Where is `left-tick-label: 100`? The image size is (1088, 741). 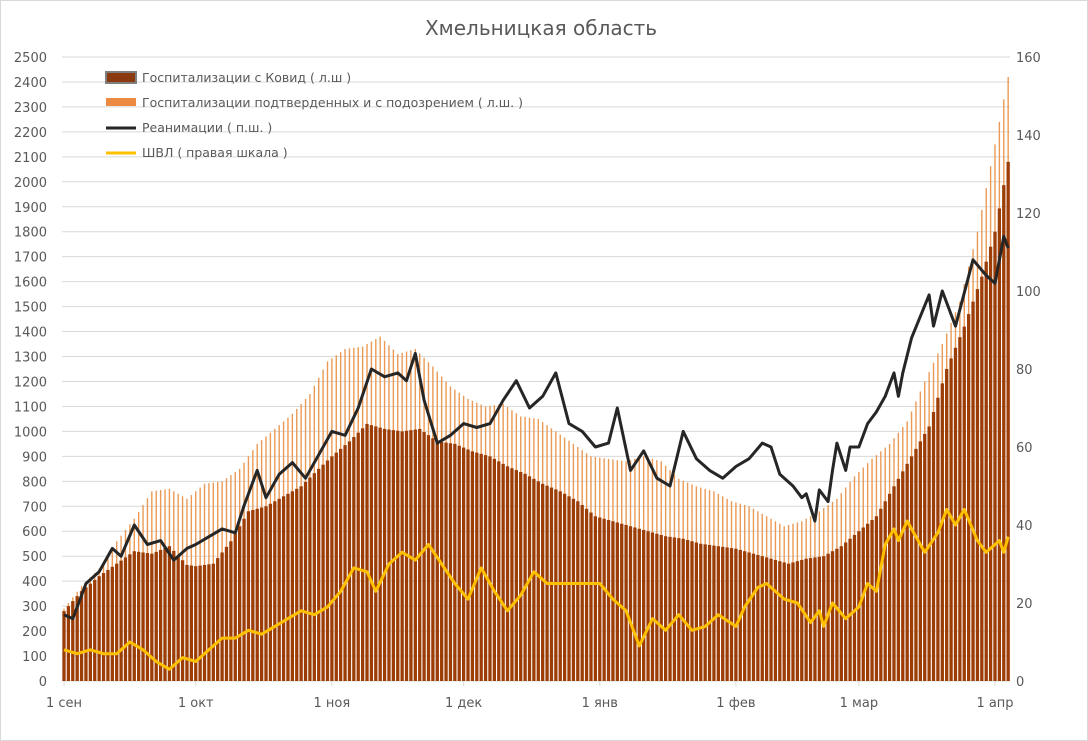 left-tick-label: 100 is located at coordinates (34, 657).